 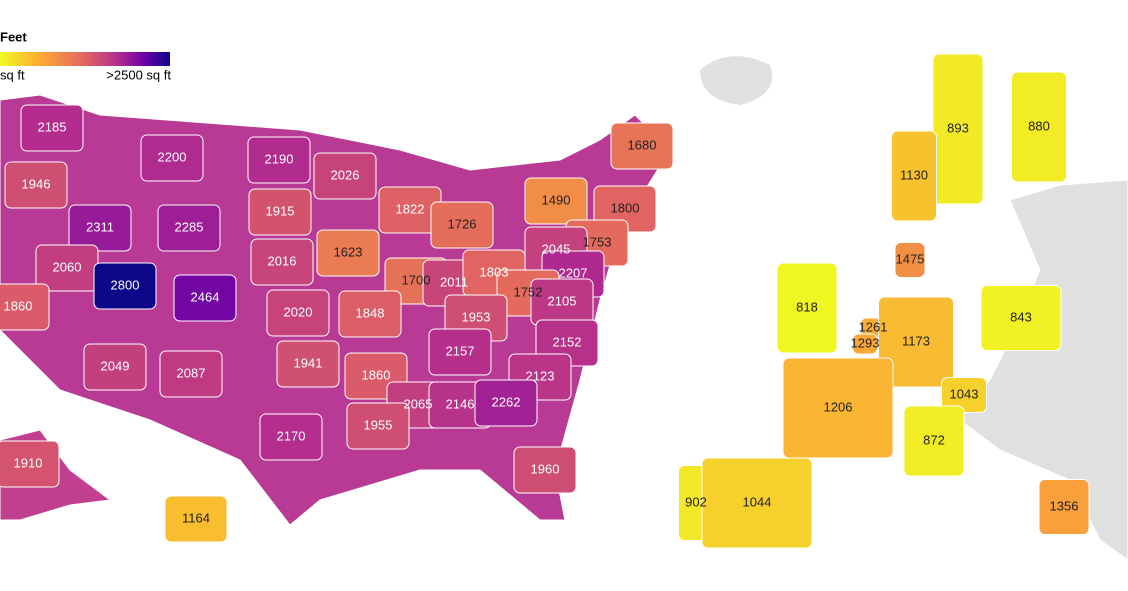 What do you see at coordinates (418, 403) in the screenshot?
I see `region-value-label: 2065` at bounding box center [418, 403].